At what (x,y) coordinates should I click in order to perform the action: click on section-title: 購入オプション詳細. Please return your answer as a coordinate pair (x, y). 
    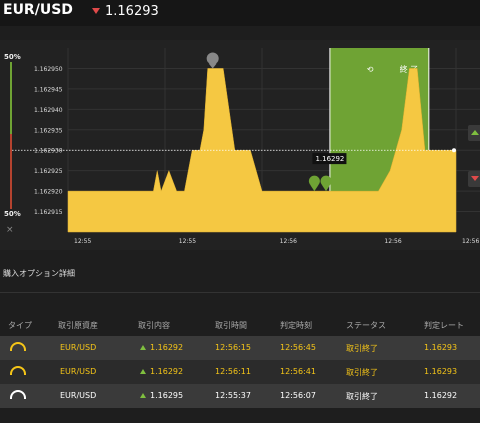
    Looking at the image, I should click on (39, 273).